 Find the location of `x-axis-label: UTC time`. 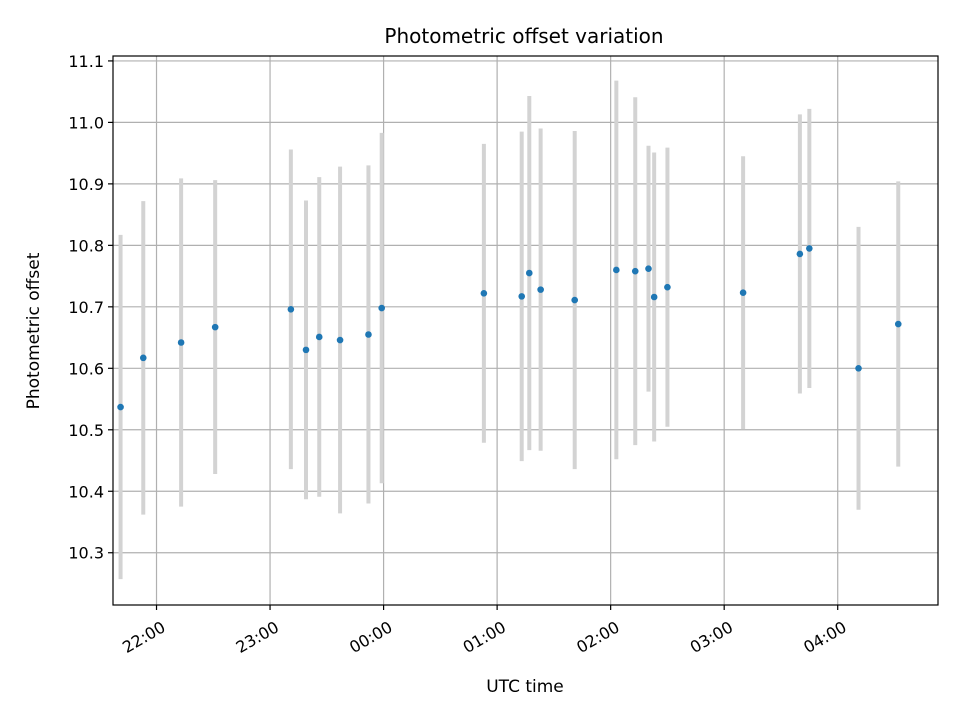

x-axis-label: UTC time is located at coordinates (525, 687).